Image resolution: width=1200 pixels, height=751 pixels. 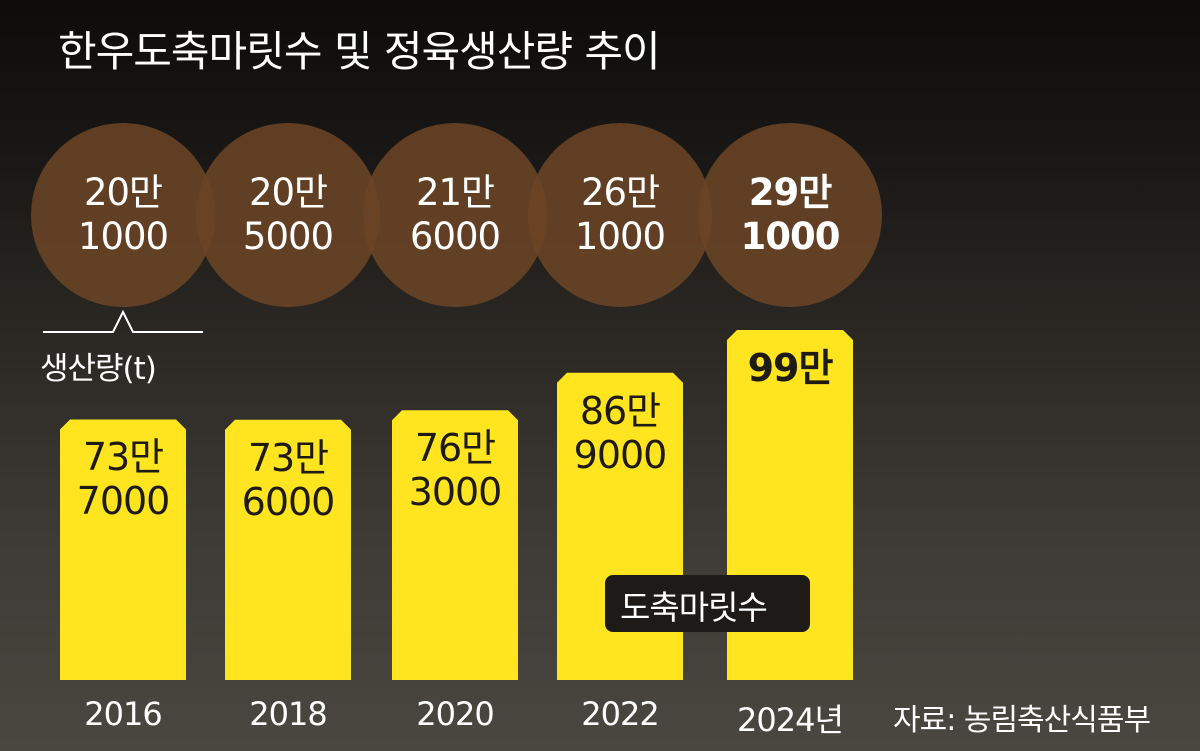 What do you see at coordinates (455, 192) in the screenshot?
I see `circle-value-label: 21만` at bounding box center [455, 192].